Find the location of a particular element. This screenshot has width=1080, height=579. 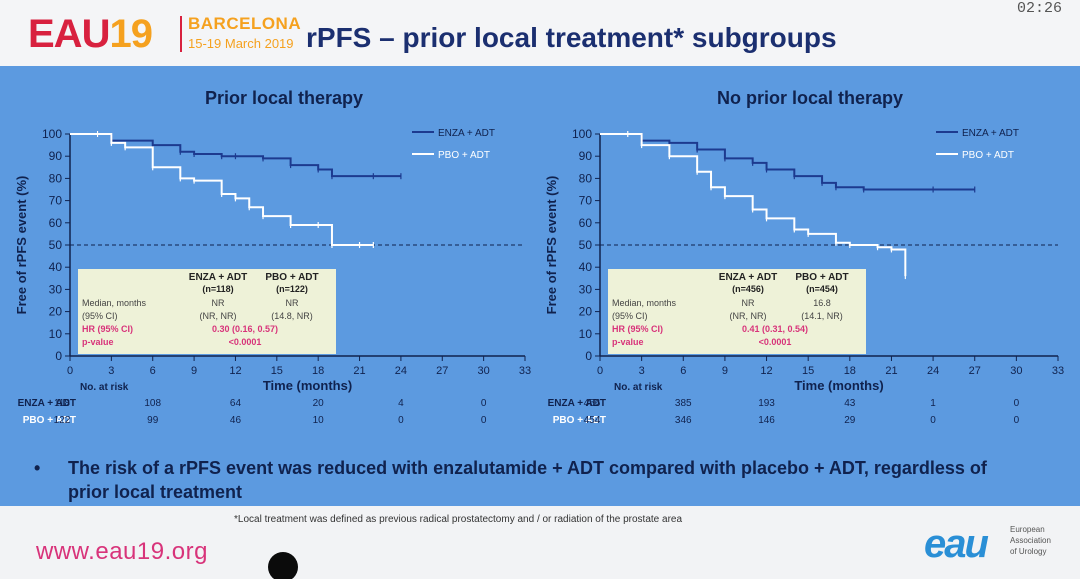

at-risk-value: 454 is located at coordinates (592, 420).